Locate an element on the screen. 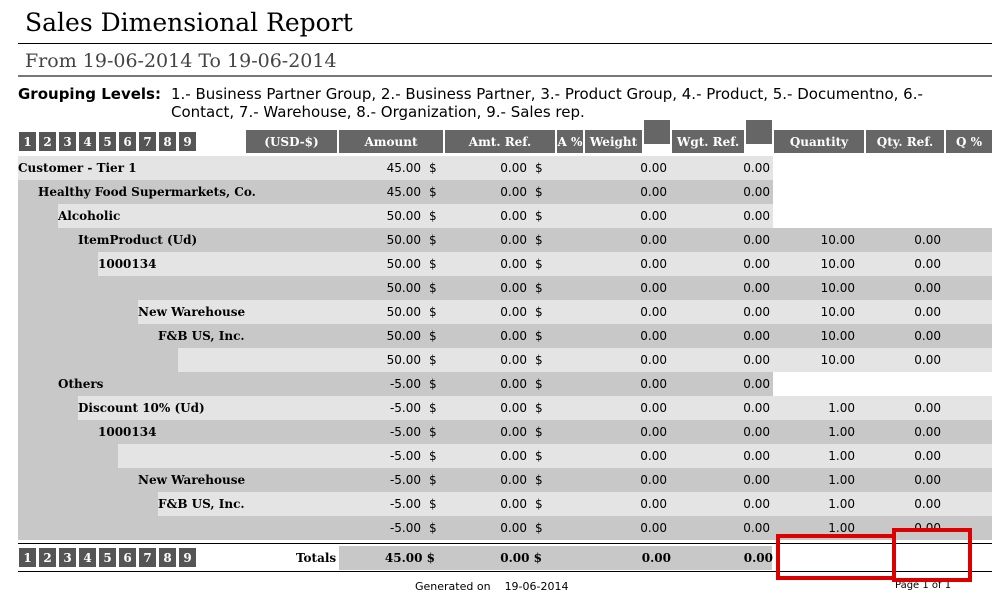 The width and height of the screenshot is (1003, 609). header-a-pct: A % is located at coordinates (570, 141).